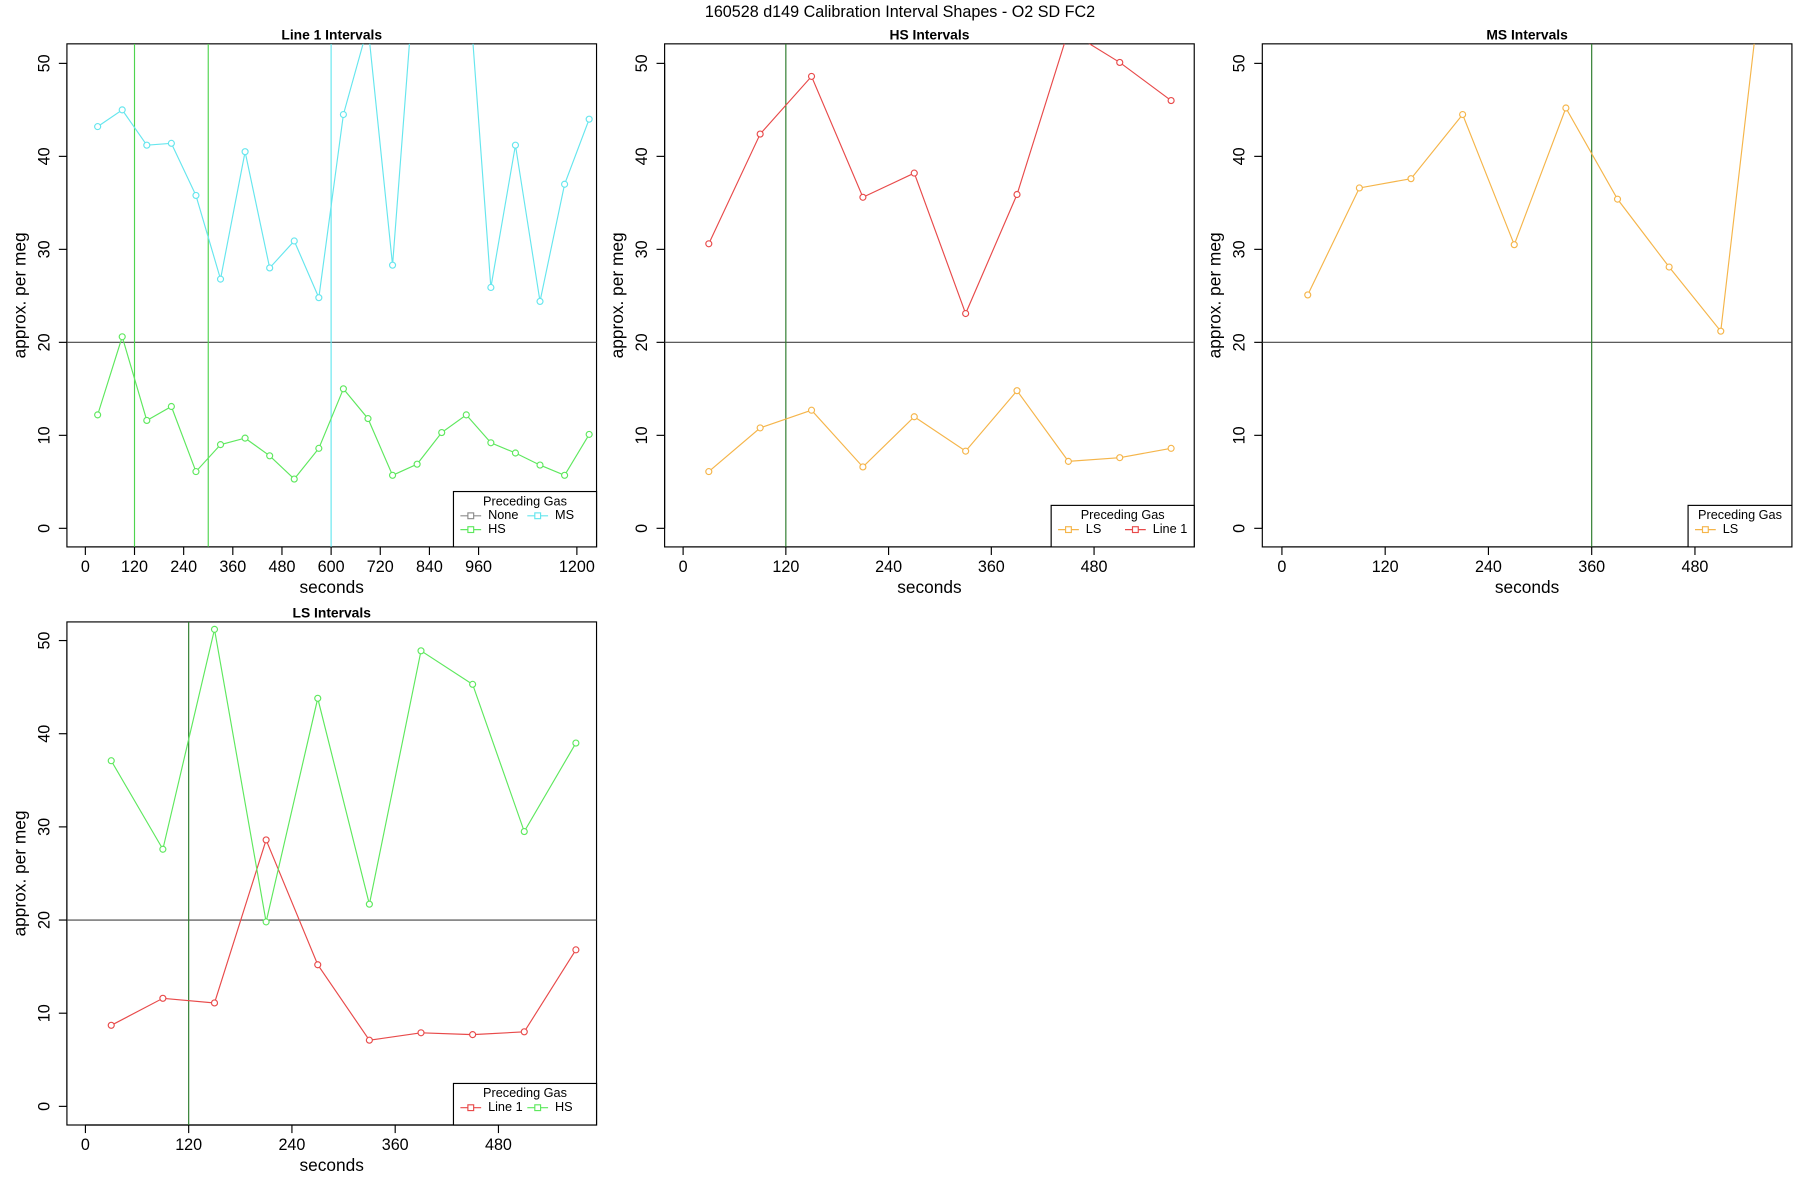 The width and height of the screenshot is (1800, 1200). Describe the element at coordinates (1122, 526) in the screenshot. I see `legend-box` at that location.